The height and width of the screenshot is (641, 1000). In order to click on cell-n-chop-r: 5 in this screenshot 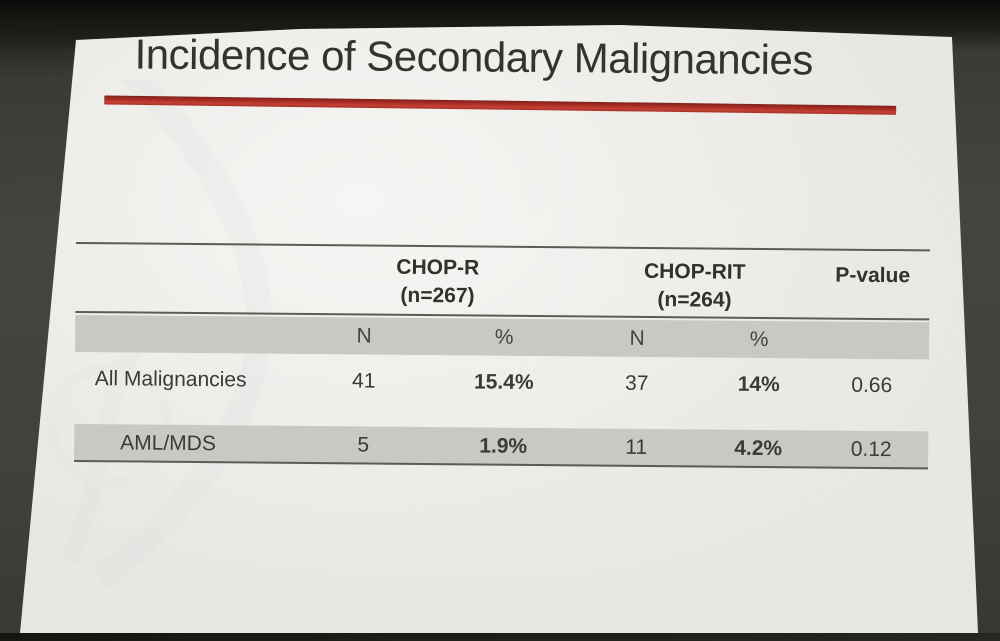, I will do `click(363, 445)`.